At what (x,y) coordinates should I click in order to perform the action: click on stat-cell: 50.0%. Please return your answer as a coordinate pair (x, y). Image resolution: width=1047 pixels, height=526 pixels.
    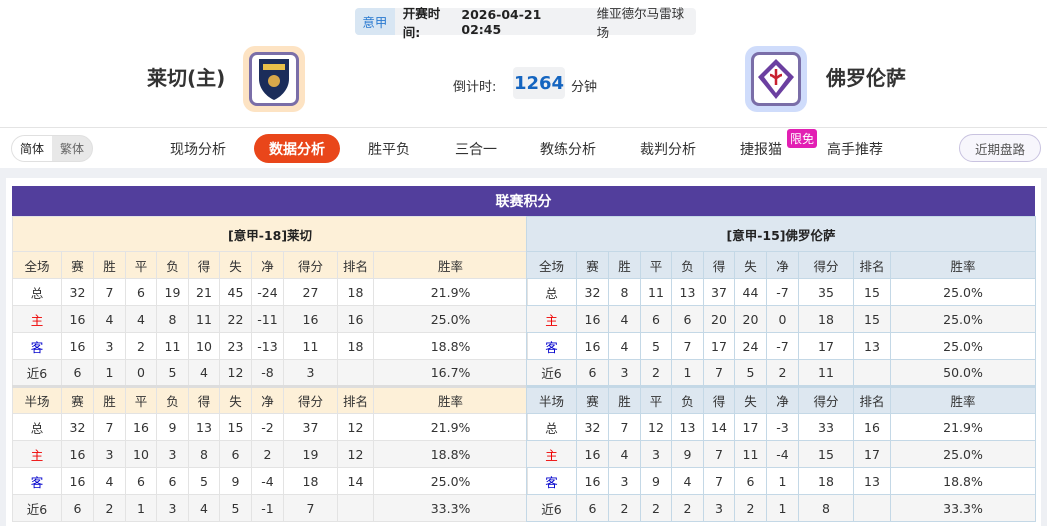
    Looking at the image, I should click on (963, 373).